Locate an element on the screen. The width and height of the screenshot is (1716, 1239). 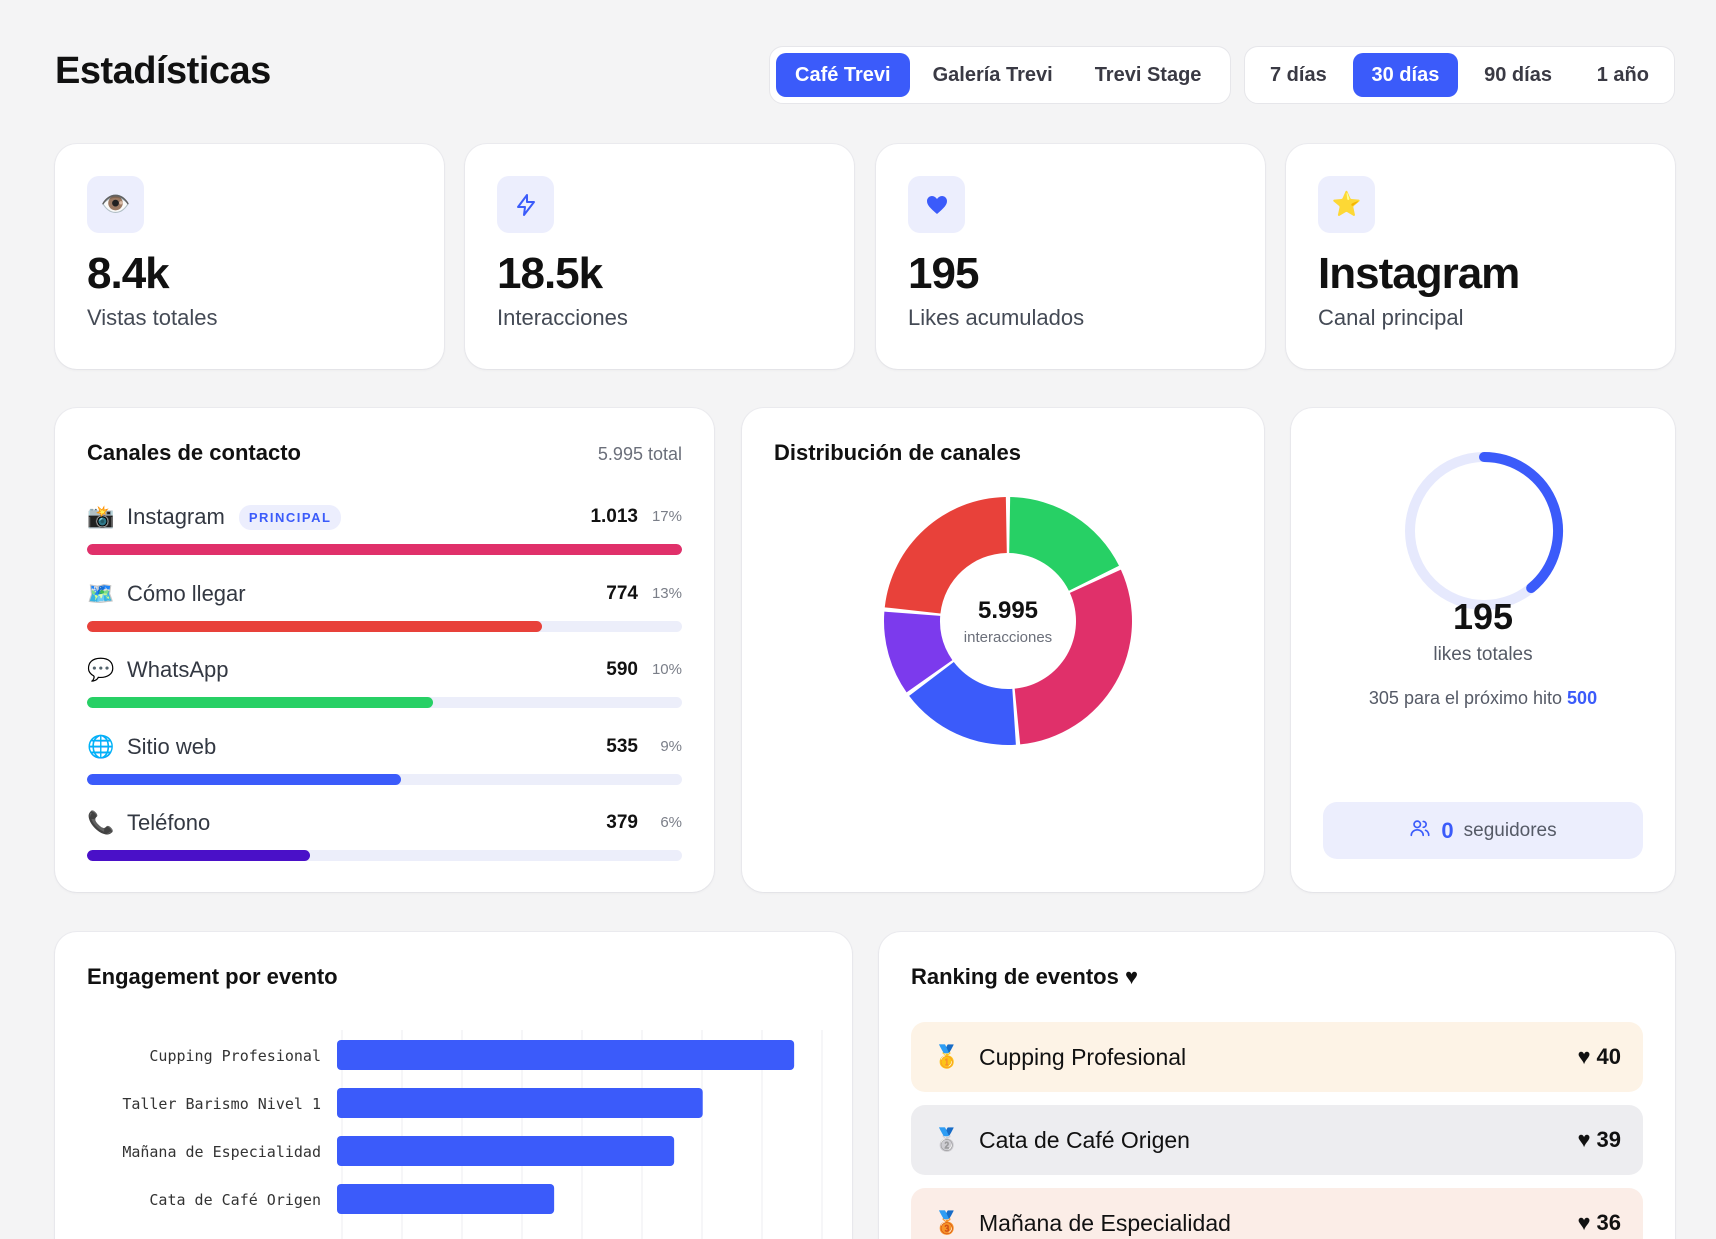
card-title: Engagement por evento is located at coordinates (212, 976).